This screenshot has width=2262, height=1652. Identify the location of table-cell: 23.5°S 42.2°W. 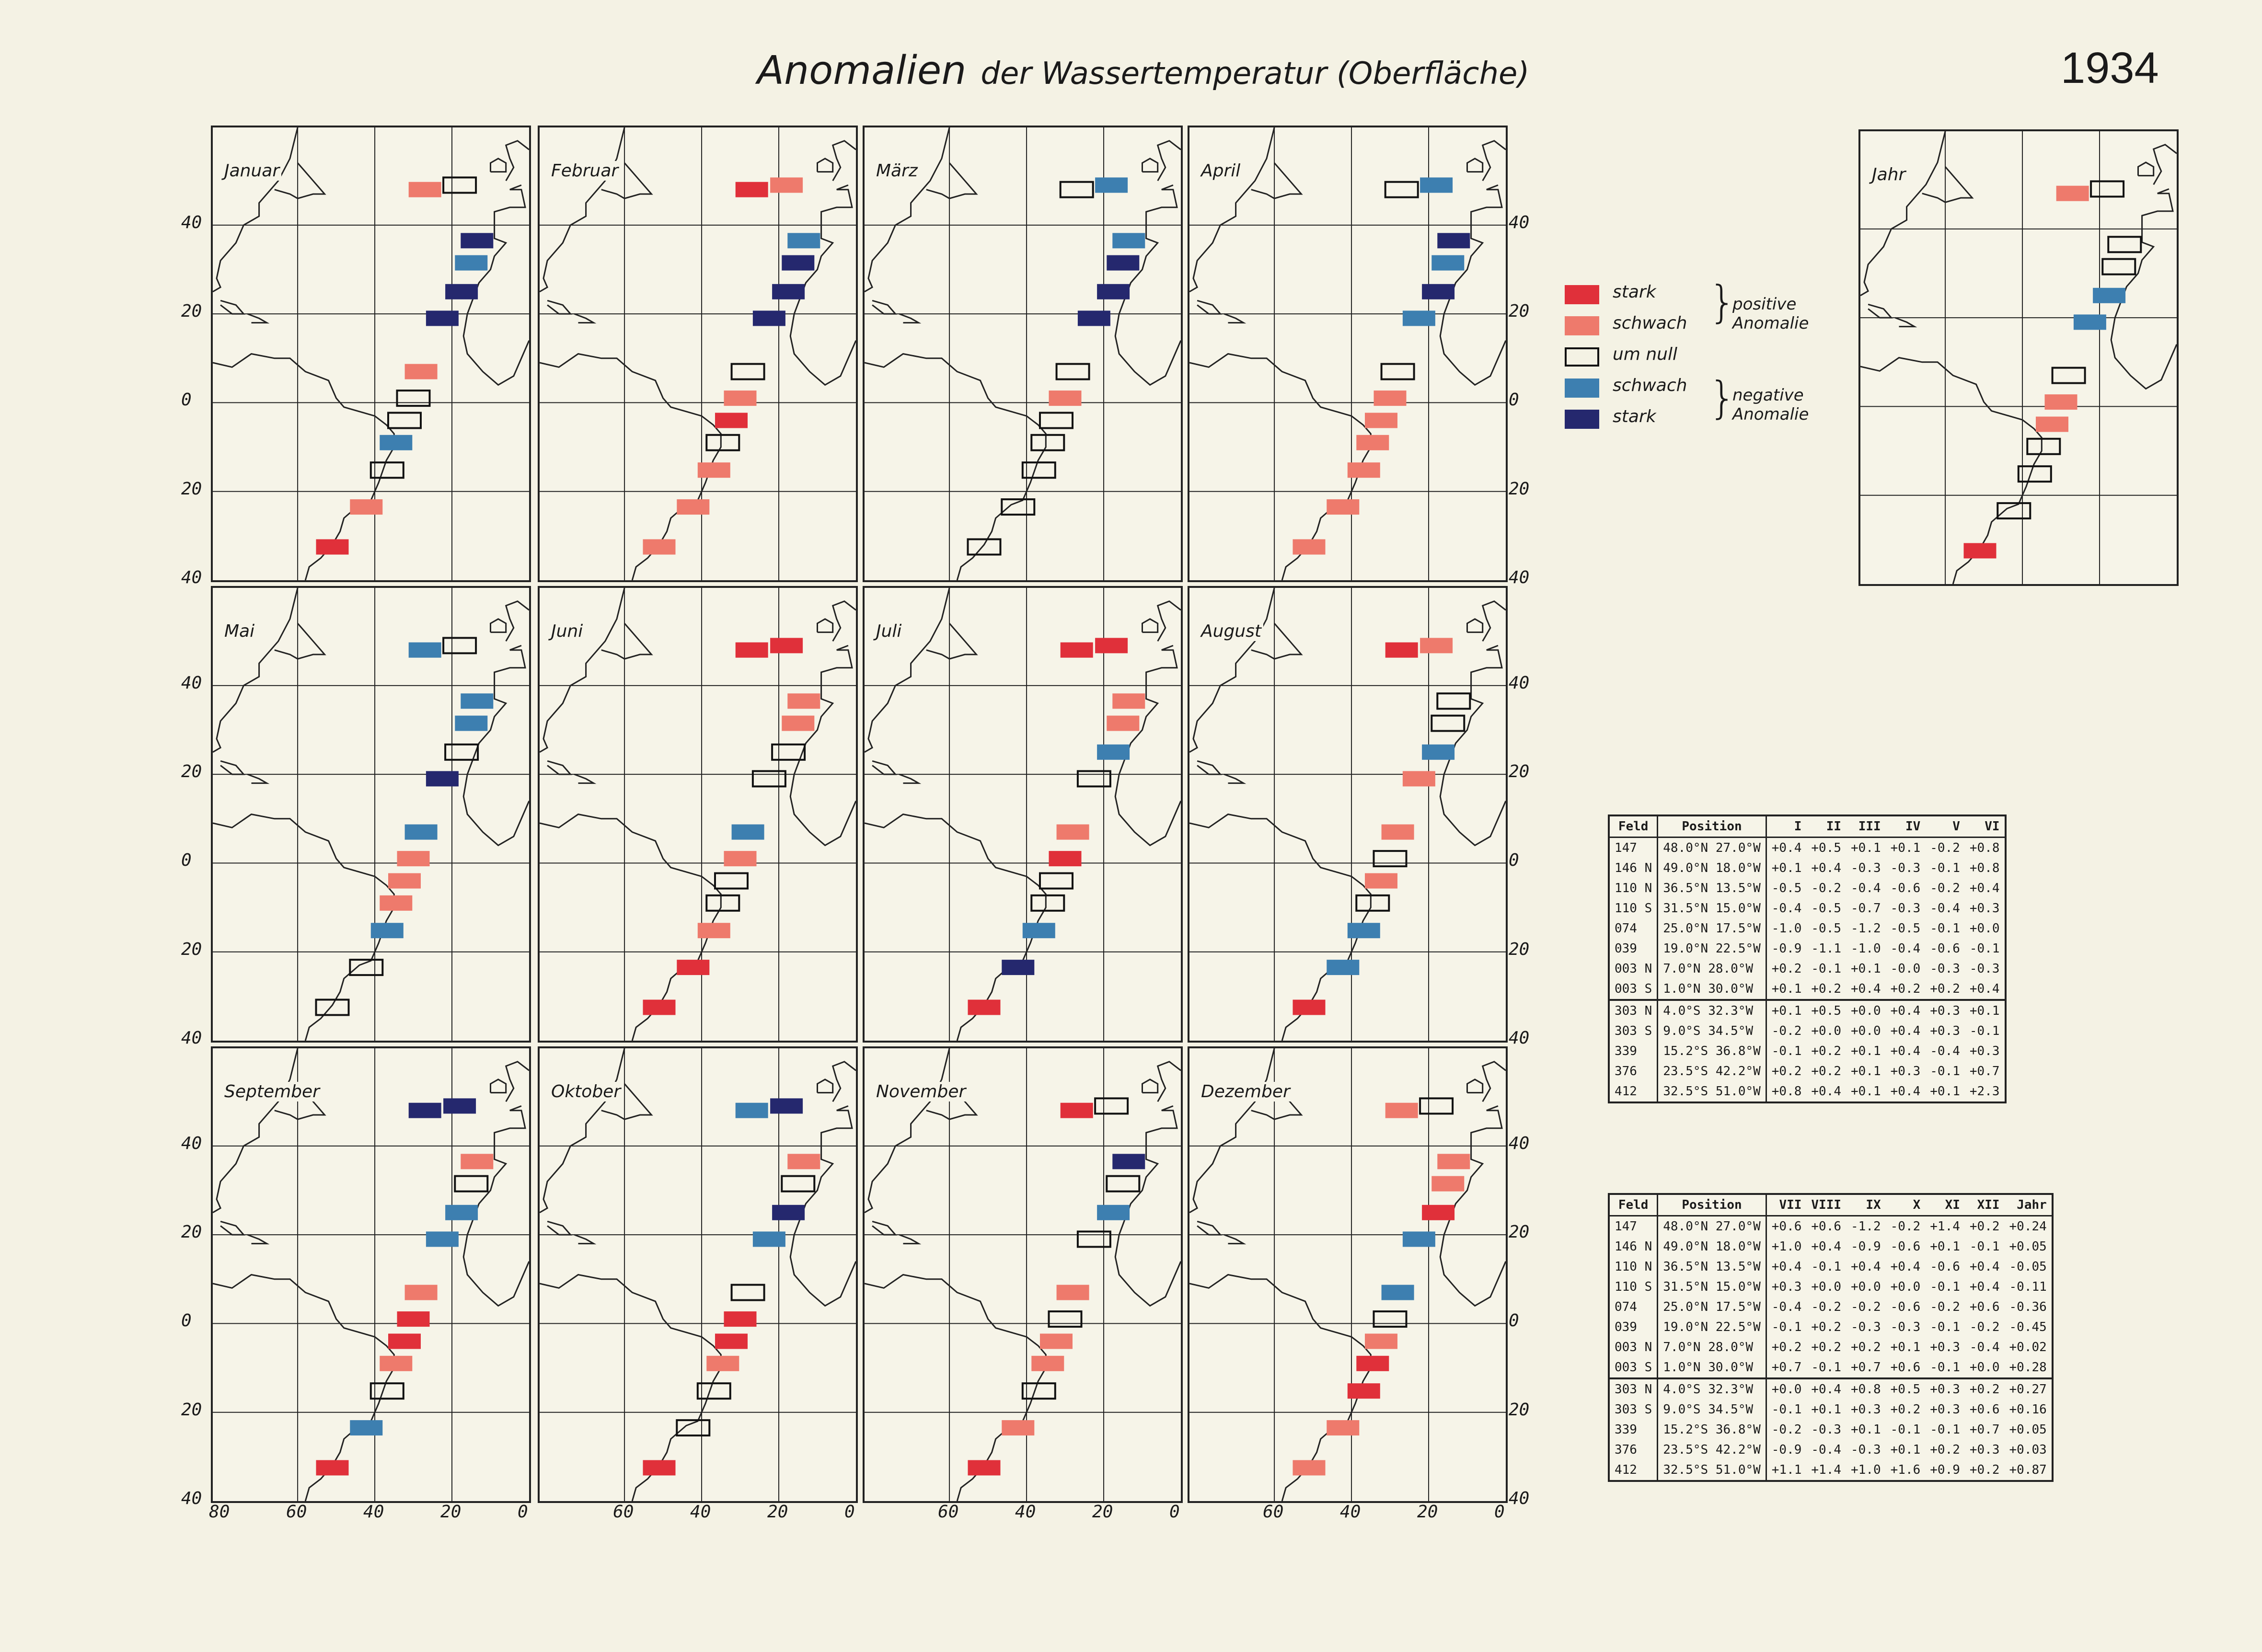
(1712, 1450).